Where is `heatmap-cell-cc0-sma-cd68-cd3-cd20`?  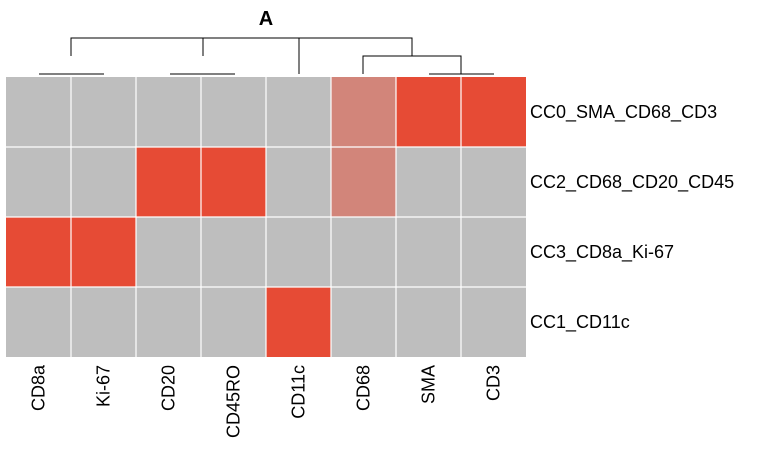
heatmap-cell-cc0-sma-cd68-cd3-cd20 is located at coordinates (168, 112).